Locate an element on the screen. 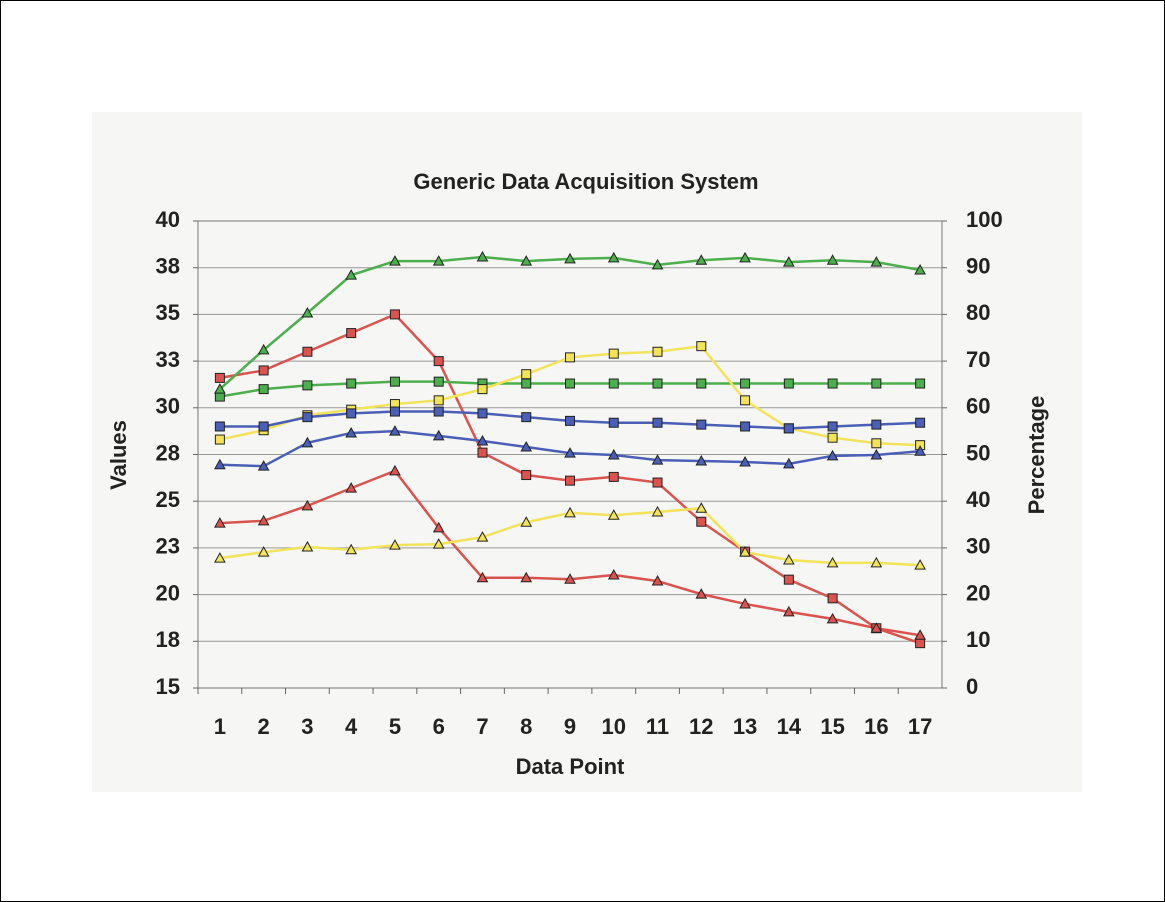 The width and height of the screenshot is (1165, 902). x-tick-label: 16 is located at coordinates (876, 726).